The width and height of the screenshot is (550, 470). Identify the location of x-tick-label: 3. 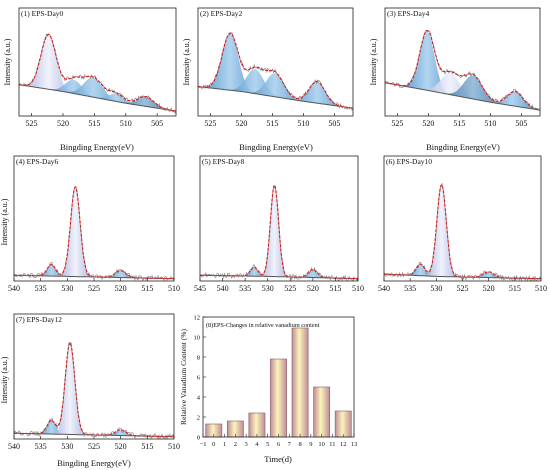
(246, 444).